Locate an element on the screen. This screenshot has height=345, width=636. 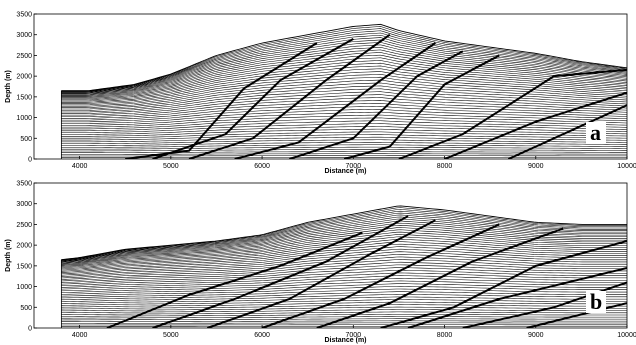
y-tick-label: 500 is located at coordinates (26, 139).